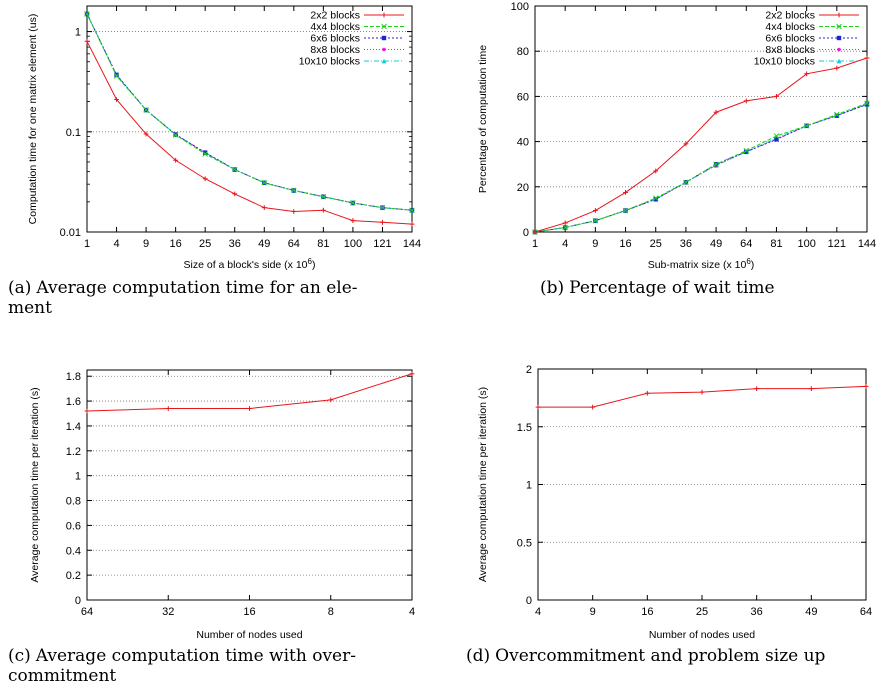 This screenshot has width=880, height=690. What do you see at coordinates (806, 244) in the screenshot?
I see `x-tick-label: 100` at bounding box center [806, 244].